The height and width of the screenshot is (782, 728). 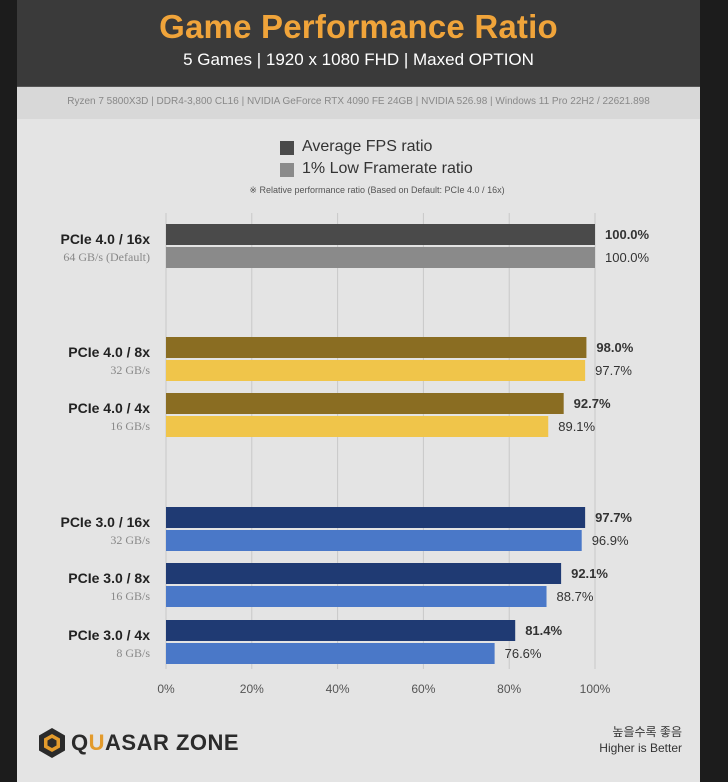 I want to click on category-label: PCIe 3.0 / 4x, so click(x=109, y=635).